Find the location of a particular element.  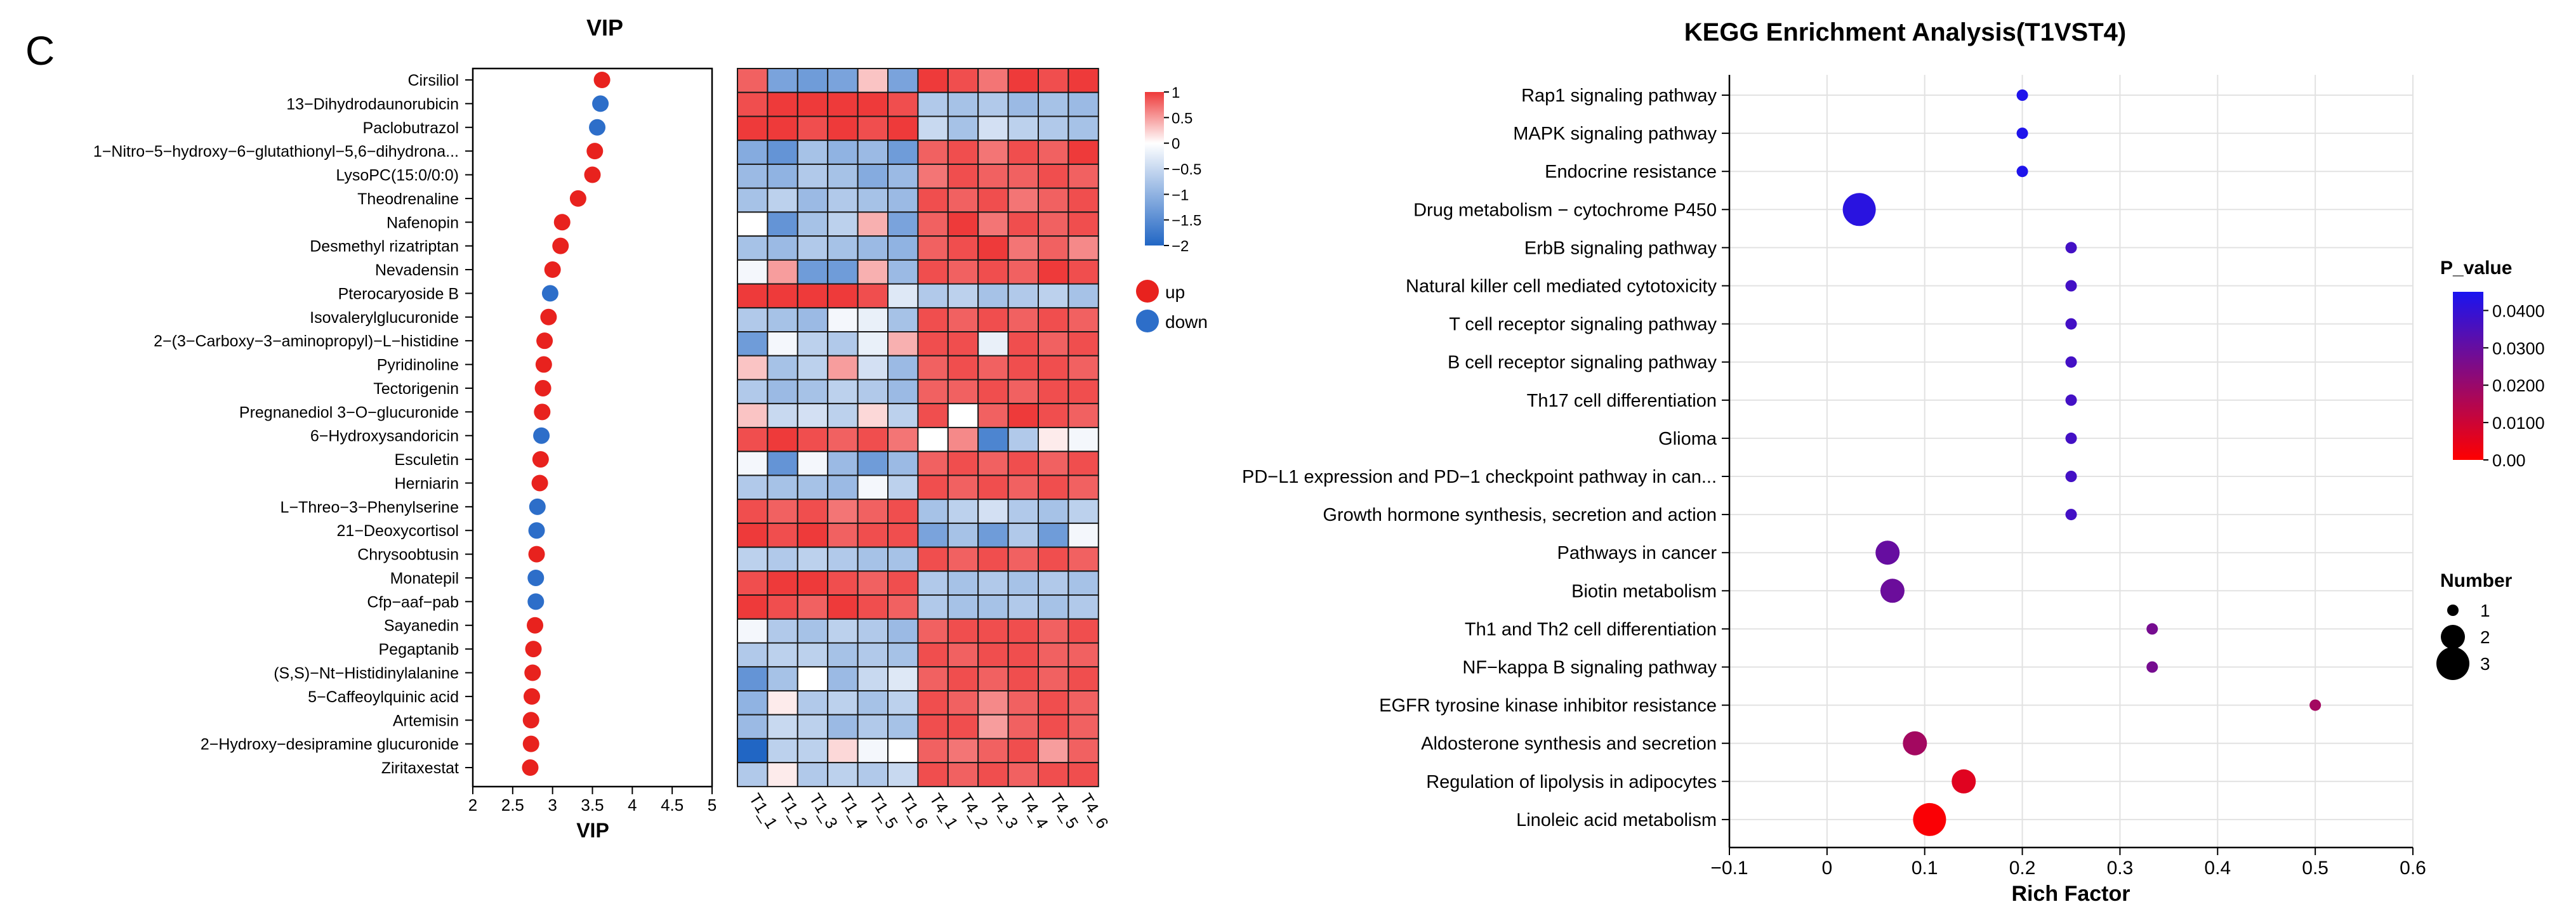

vip-metabolite-label: Cfp−aaf−pab is located at coordinates (413, 602).